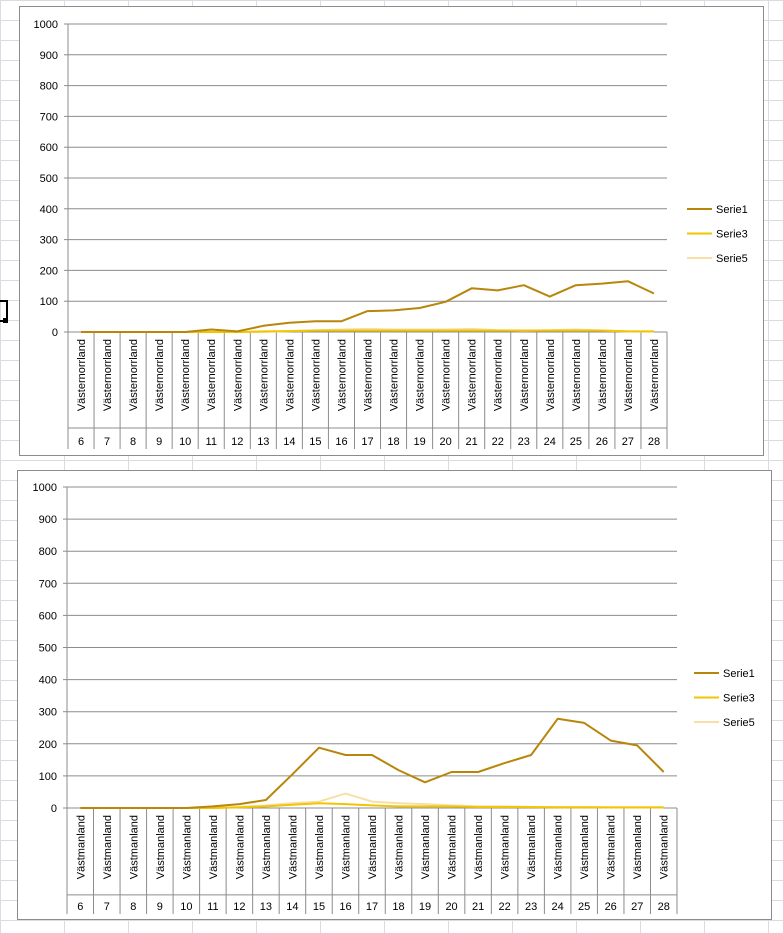 The width and height of the screenshot is (783, 933). I want to click on y-tick-label: 500, so click(49, 179).